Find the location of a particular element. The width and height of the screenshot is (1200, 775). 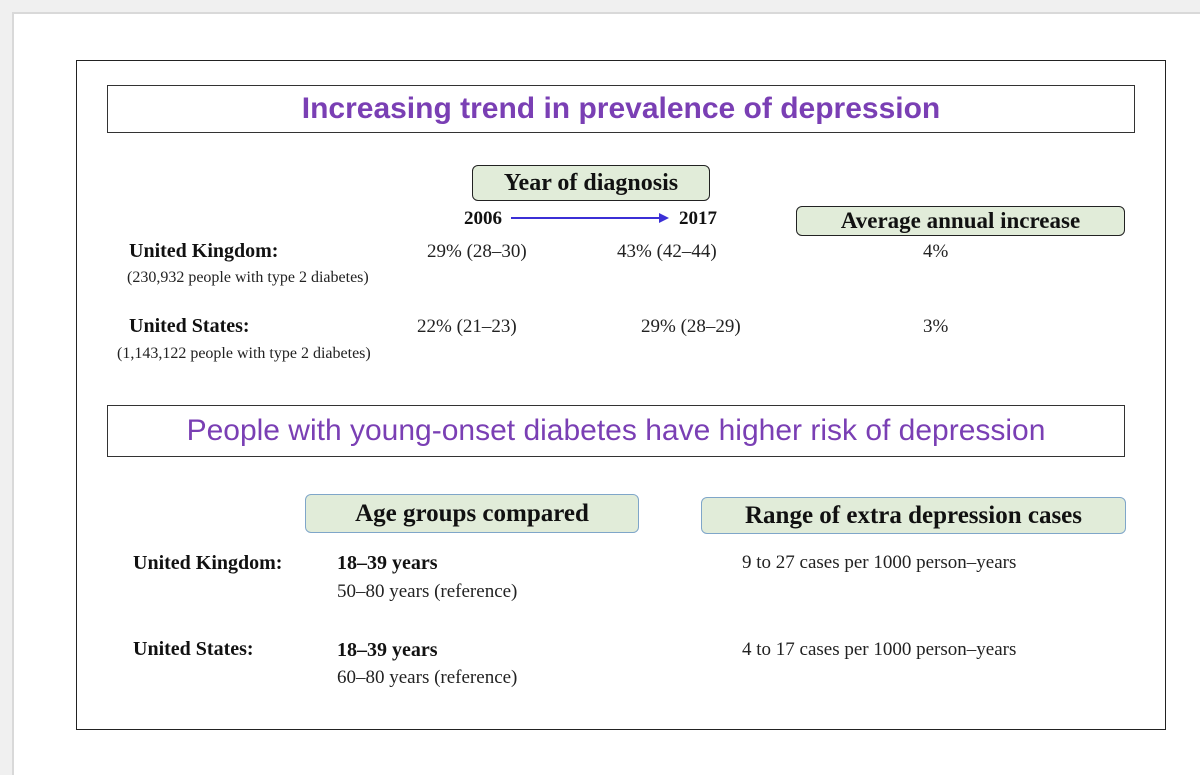

s1-uk-2017-value: 43% (42–44) is located at coordinates (667, 251).